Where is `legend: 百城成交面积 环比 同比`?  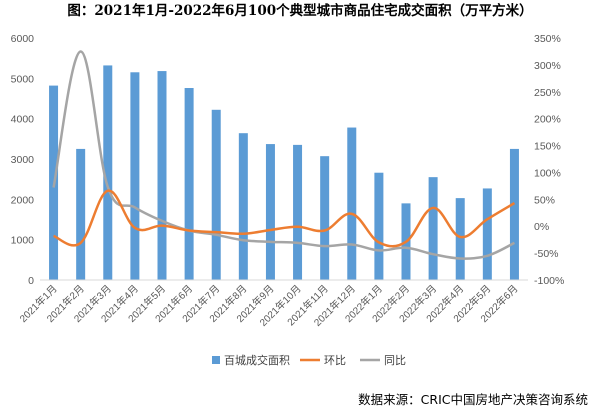
legend: 百城成交面积 环比 同比 is located at coordinates (309, 360).